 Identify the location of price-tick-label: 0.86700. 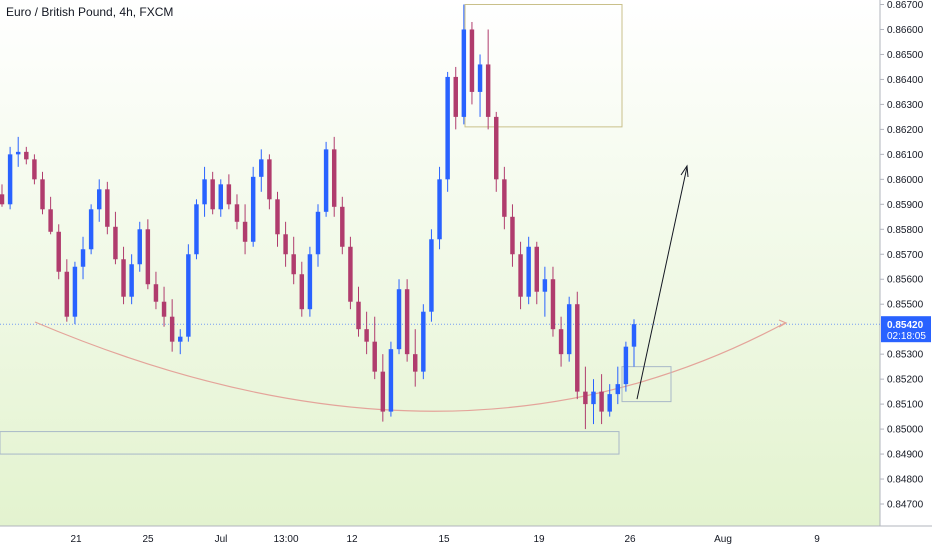
(905, 5).